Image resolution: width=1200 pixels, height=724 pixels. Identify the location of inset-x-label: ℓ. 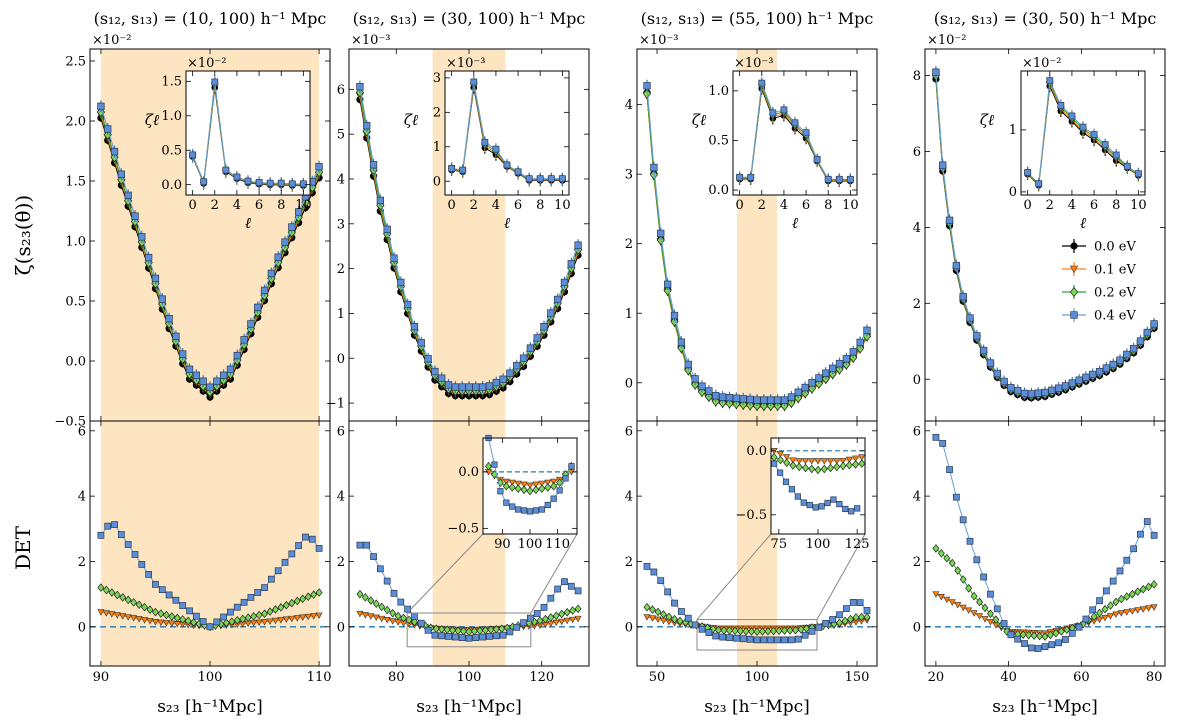
(507, 223).